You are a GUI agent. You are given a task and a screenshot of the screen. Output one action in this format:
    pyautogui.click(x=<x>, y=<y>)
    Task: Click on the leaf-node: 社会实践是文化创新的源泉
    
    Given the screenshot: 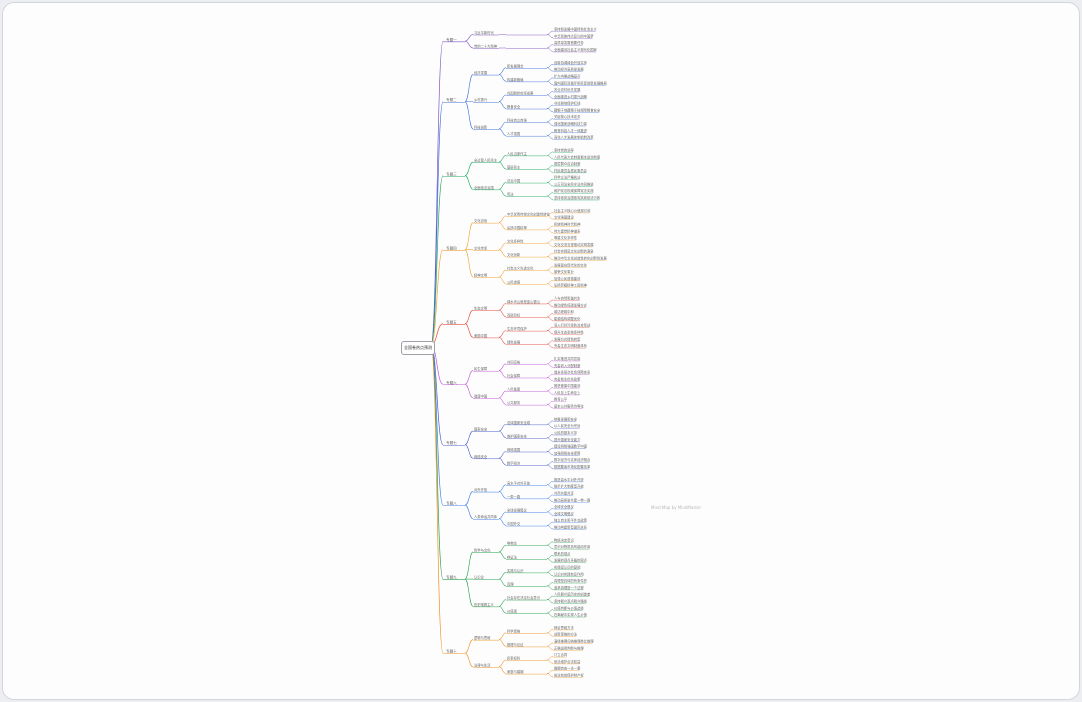 What is the action you would take?
    pyautogui.click(x=574, y=251)
    